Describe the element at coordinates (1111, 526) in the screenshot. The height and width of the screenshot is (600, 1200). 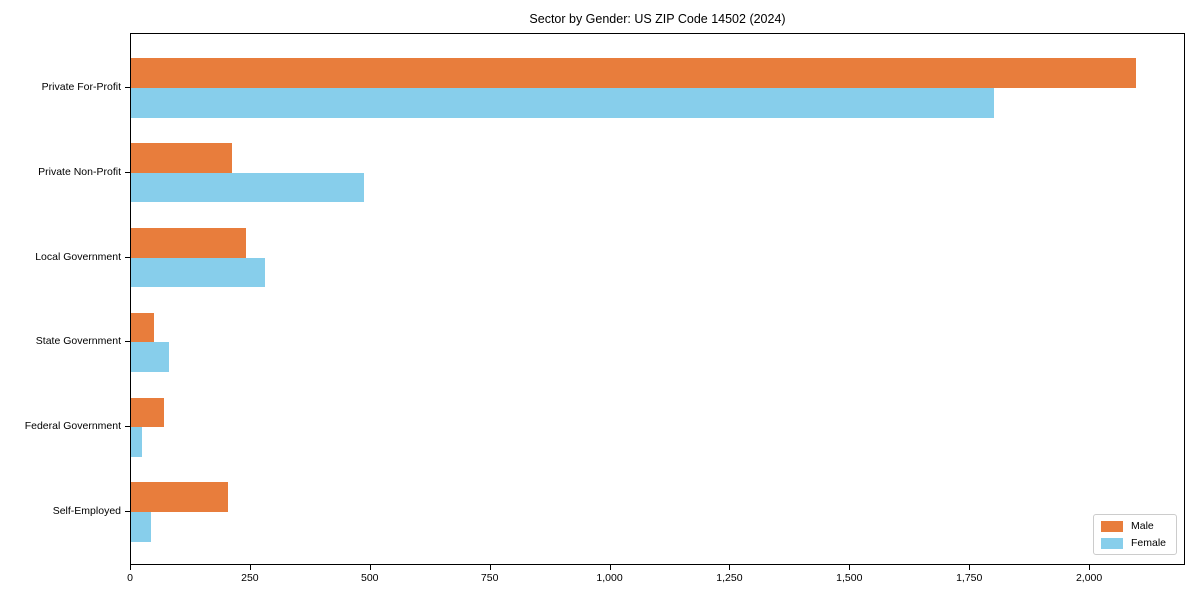
I see `legend-swatch-male` at that location.